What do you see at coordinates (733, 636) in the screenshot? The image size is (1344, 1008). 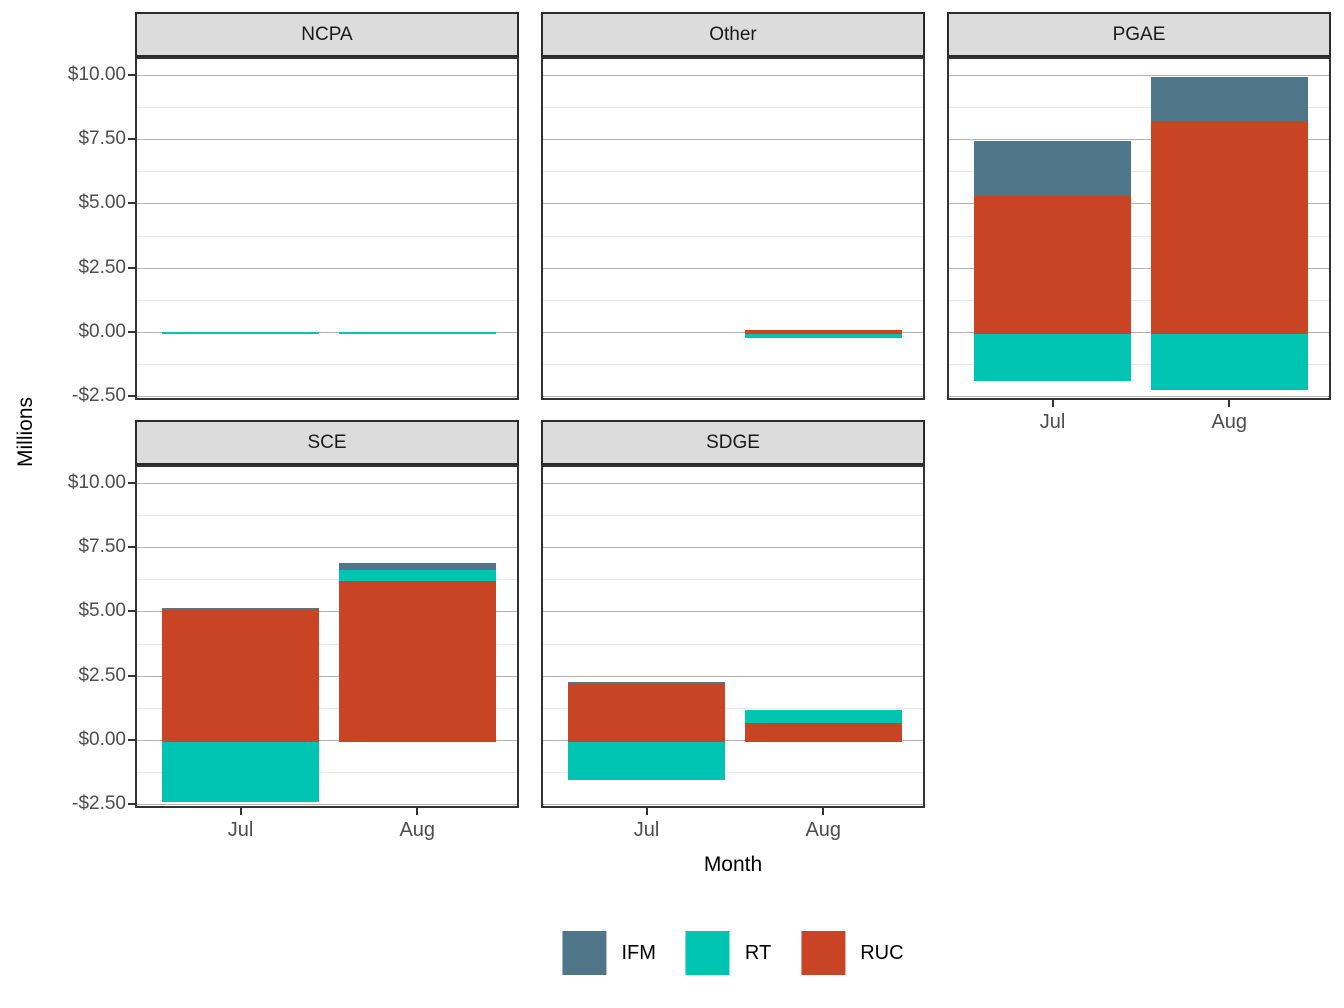 I see `plot-area-sdge` at bounding box center [733, 636].